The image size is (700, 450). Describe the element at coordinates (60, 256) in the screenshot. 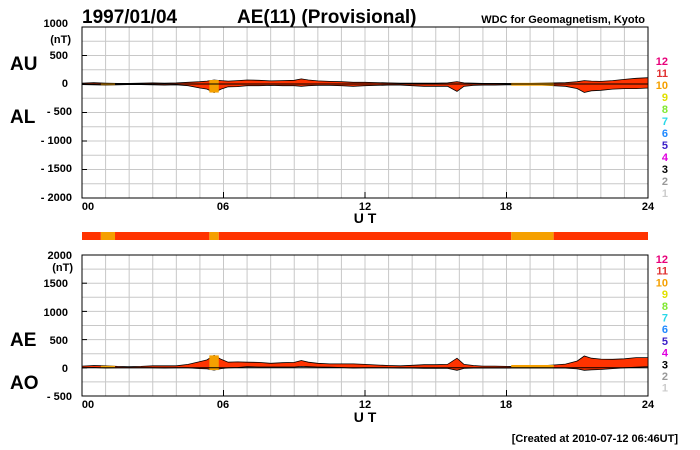

I see `ae-ao-ytick-label: 2000` at that location.